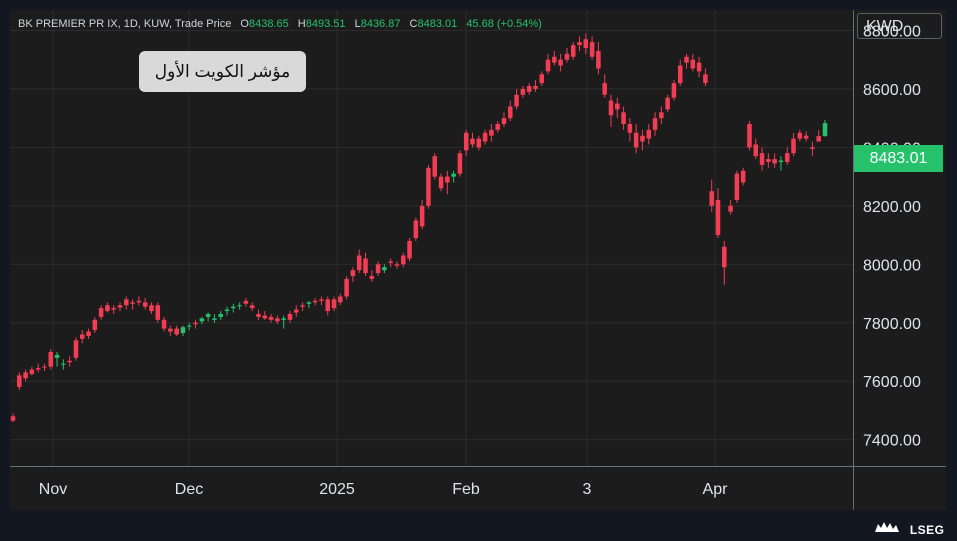 This screenshot has width=957, height=541. Describe the element at coordinates (892, 265) in the screenshot. I see `y-tick-label: 8000.00` at that location.